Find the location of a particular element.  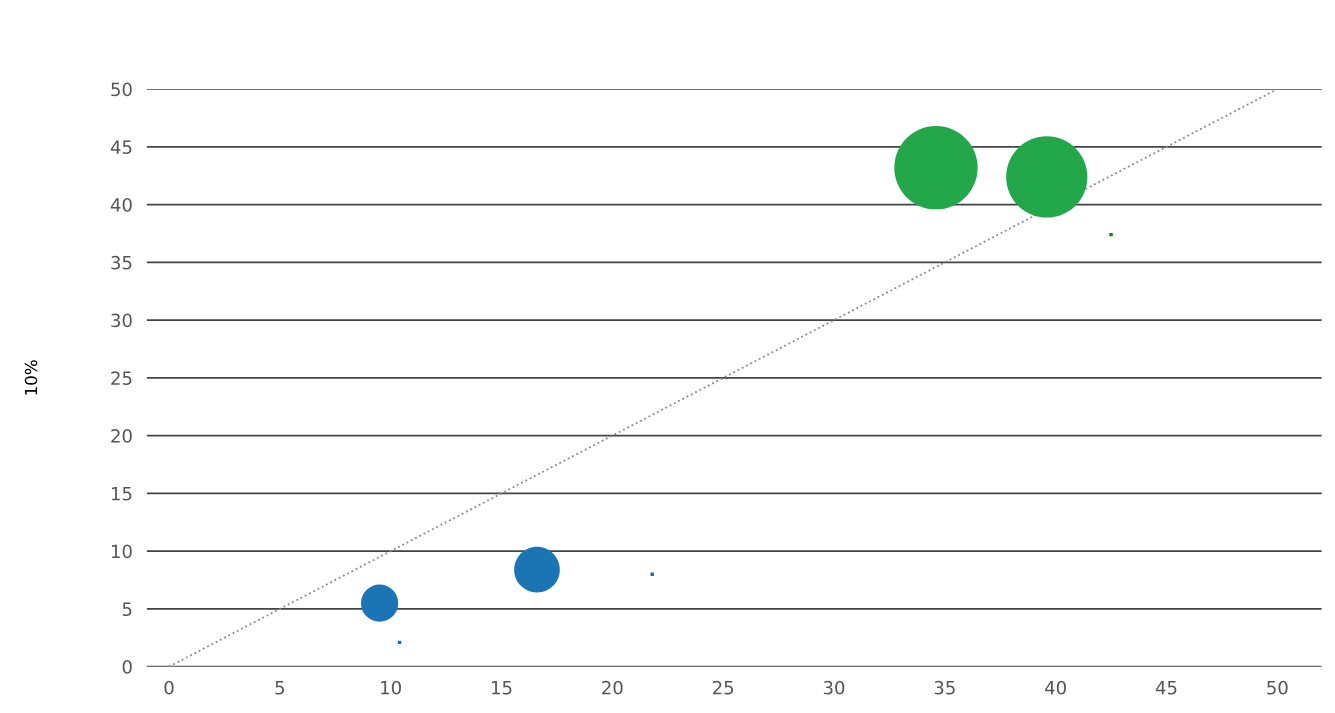

y-tick-label: 25 is located at coordinates (121, 378).